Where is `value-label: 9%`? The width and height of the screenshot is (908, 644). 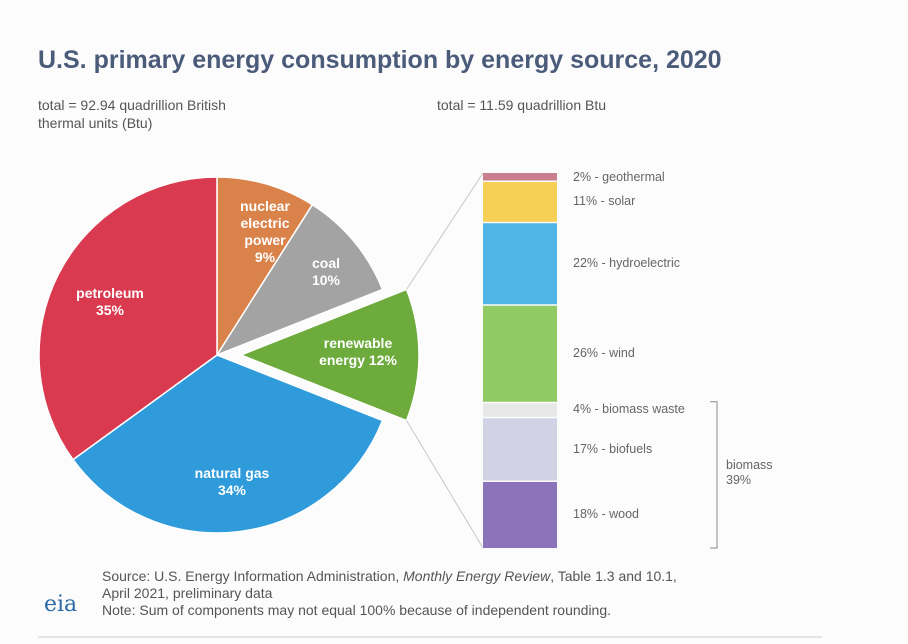 value-label: 9% is located at coordinates (265, 257).